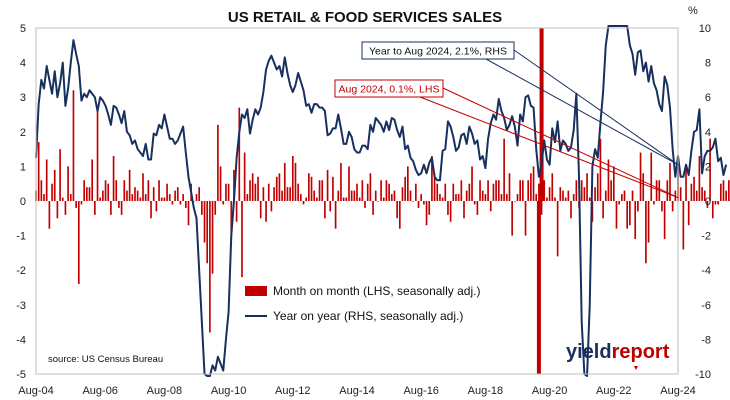 This screenshot has height=400, width=730. Describe the element at coordinates (23, 64) in the screenshot. I see `left-tick-label: 4` at that location.